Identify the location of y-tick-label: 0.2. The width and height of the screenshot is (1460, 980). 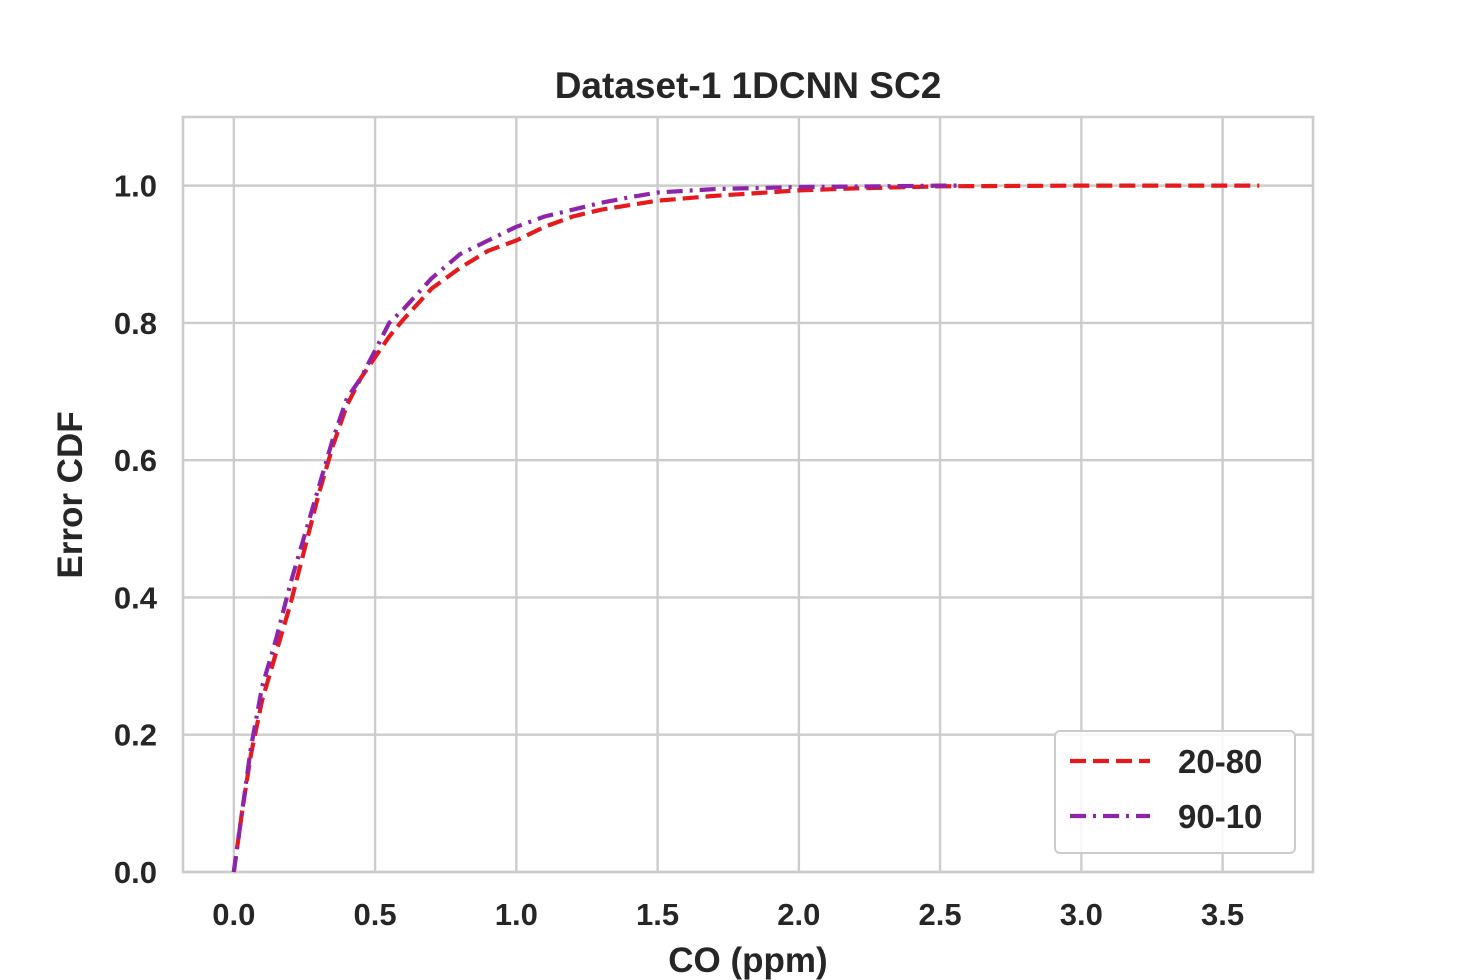
(135, 735).